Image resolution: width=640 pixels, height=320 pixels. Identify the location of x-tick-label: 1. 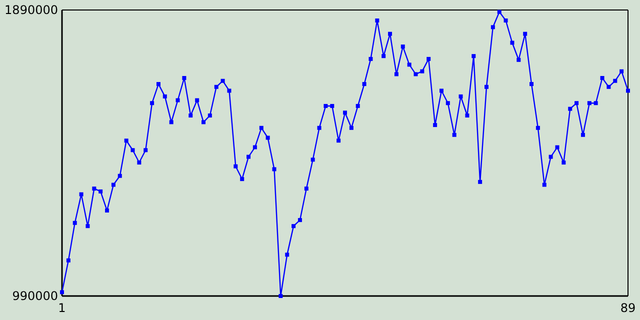
(62, 308).